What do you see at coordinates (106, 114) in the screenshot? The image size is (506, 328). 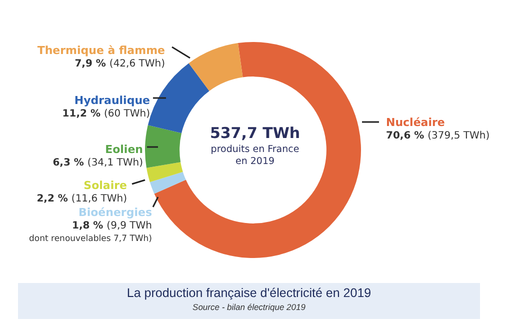 I see `data-label: 11,2 % (60 TWh)` at bounding box center [106, 114].